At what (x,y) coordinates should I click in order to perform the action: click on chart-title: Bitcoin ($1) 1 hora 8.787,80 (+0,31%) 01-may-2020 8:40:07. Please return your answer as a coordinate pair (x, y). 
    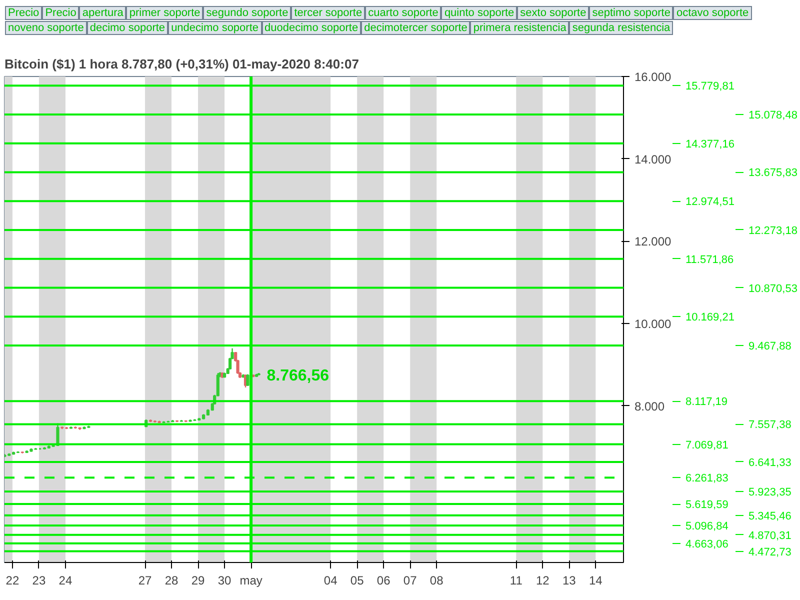
    Looking at the image, I should click on (181, 64).